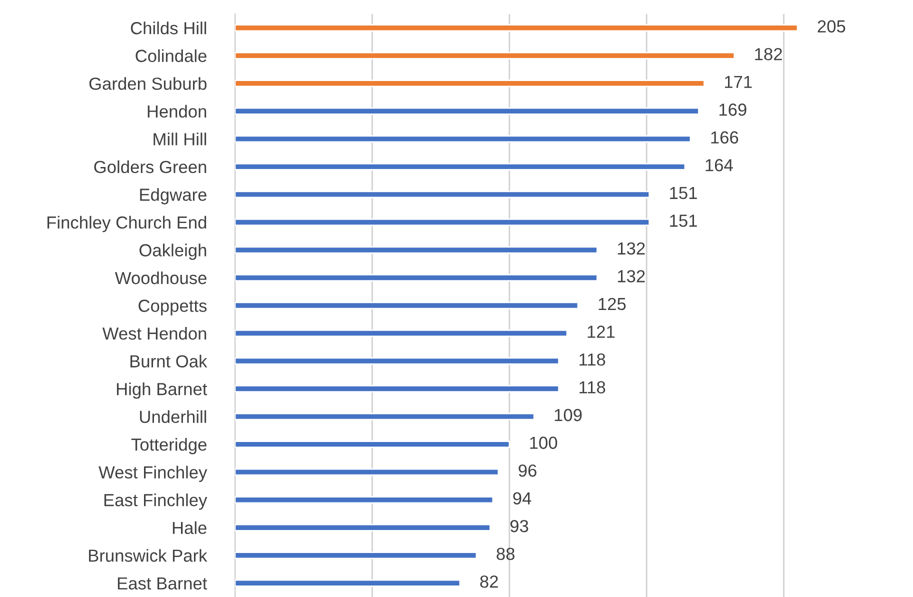 This screenshot has height=597, width=913. I want to click on data-label: 88, so click(505, 554).